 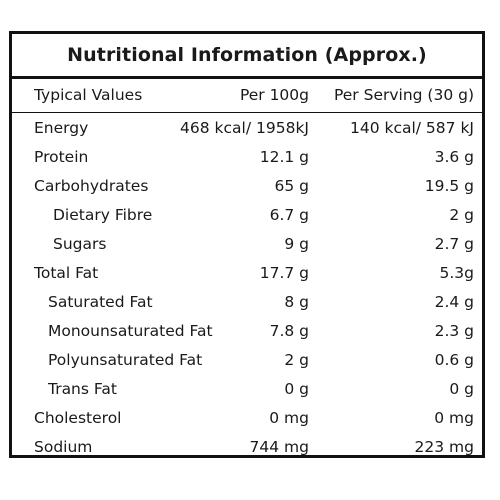 I want to click on table-row: Carbohydrates 65 g 19.5 g, so click(x=247, y=186).